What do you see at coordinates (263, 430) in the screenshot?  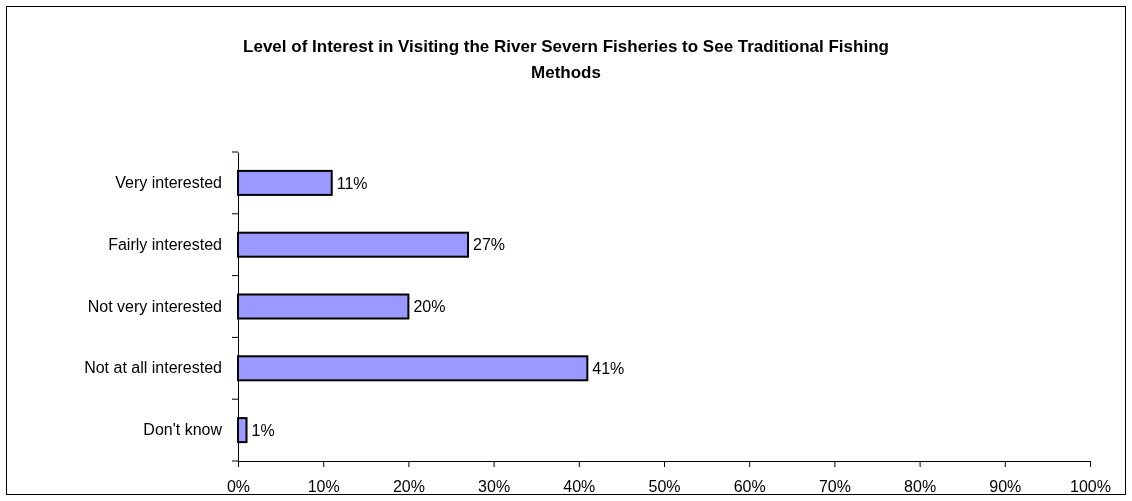 I see `data-label: 1%` at bounding box center [263, 430].